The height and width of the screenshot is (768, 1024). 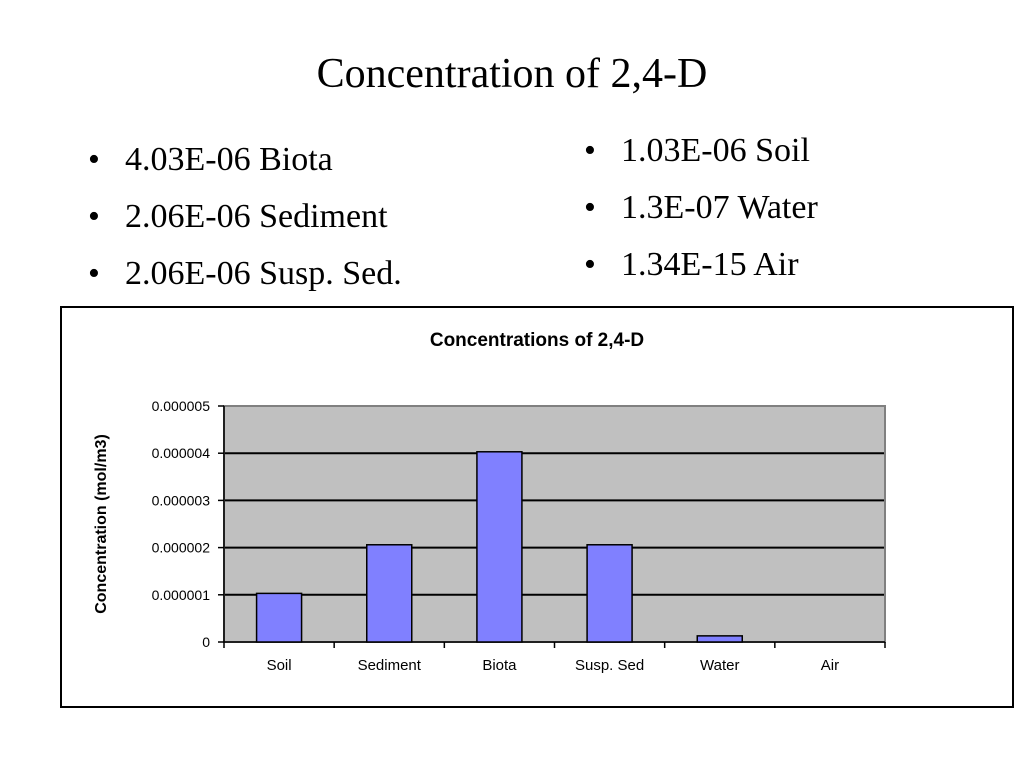 What do you see at coordinates (715, 150) in the screenshot?
I see `bullet-text: 1.03E-06 Soil` at bounding box center [715, 150].